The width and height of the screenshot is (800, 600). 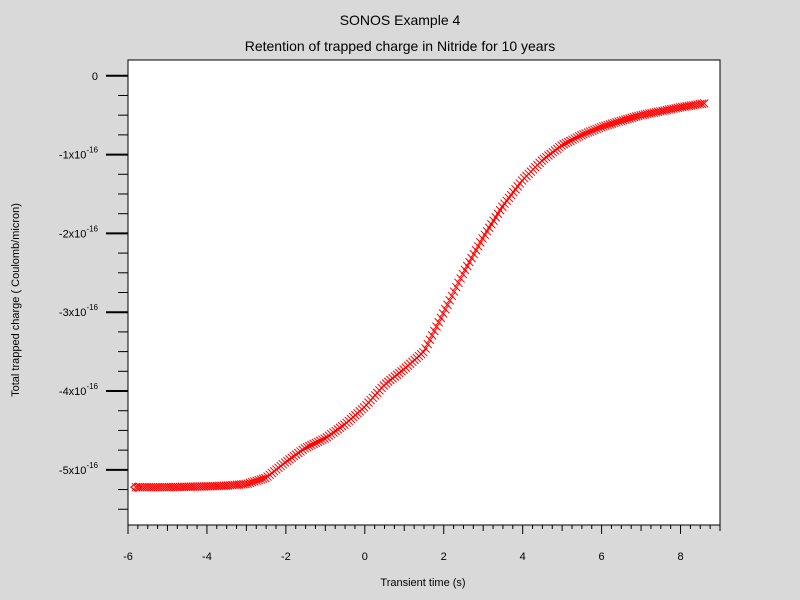 I want to click on y-tick-label: -5x10⁻¹⁶, so click(x=79, y=469).